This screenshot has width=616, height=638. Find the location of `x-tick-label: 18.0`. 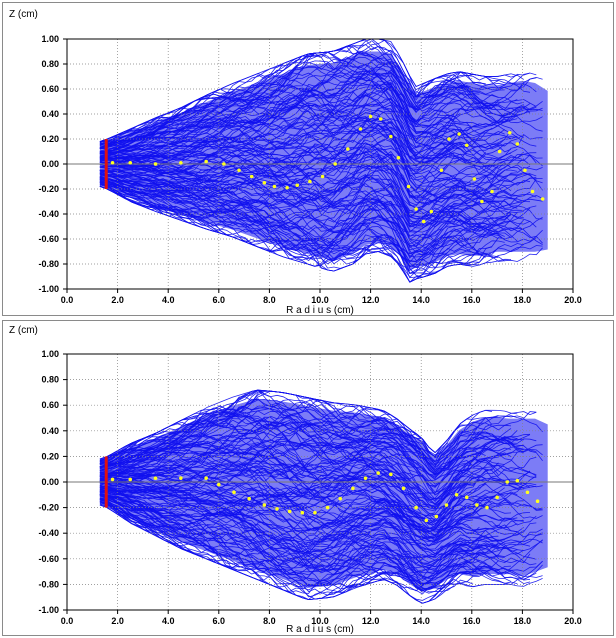

x-tick-label: 18.0 is located at coordinates (523, 300).